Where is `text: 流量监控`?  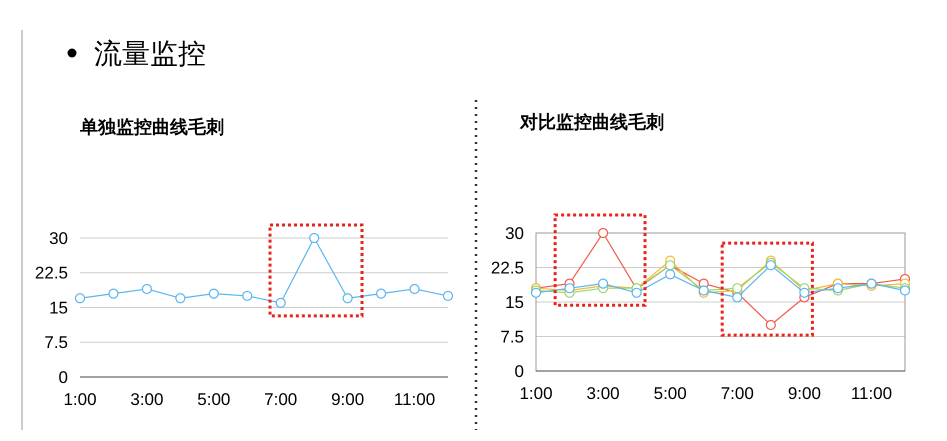
text: 流量监控 is located at coordinates (150, 53).